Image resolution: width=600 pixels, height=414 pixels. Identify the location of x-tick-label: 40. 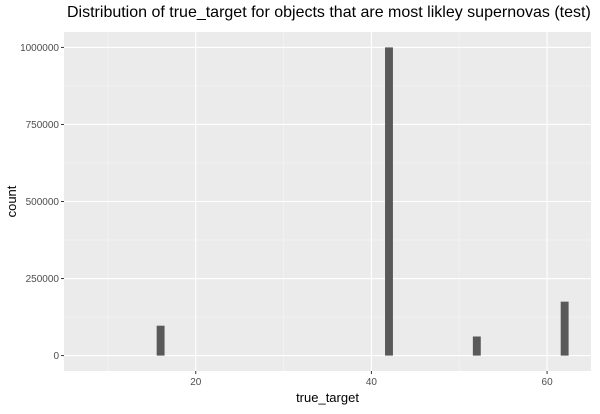
(372, 382).